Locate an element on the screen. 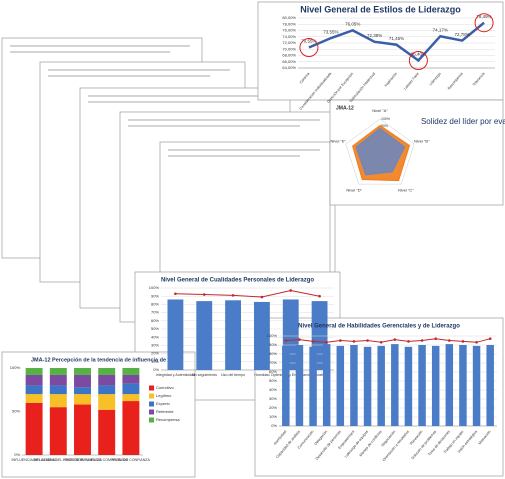  axis-label: Nivel "D" is located at coordinates (354, 190).